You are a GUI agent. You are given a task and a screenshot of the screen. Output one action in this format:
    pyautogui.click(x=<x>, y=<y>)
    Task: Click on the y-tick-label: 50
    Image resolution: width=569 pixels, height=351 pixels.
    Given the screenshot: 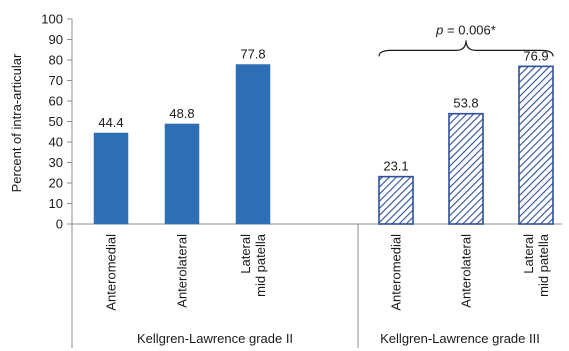 What is the action you would take?
    pyautogui.click(x=56, y=121)
    